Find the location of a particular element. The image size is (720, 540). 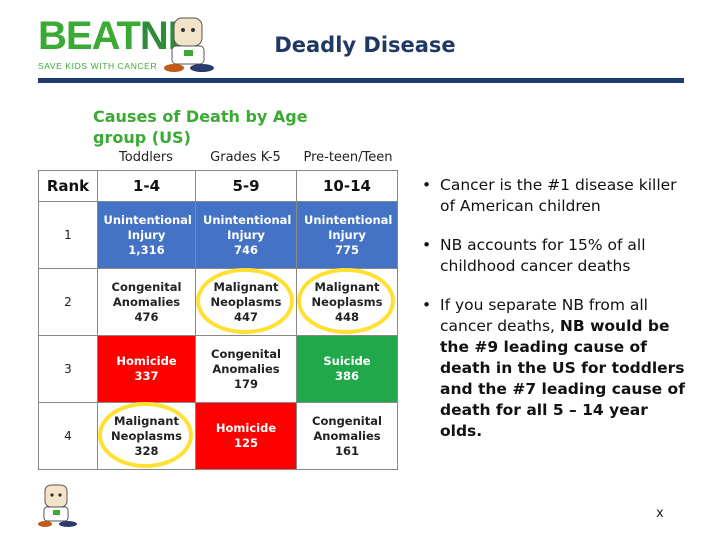

footer-mark: x is located at coordinates (660, 513).